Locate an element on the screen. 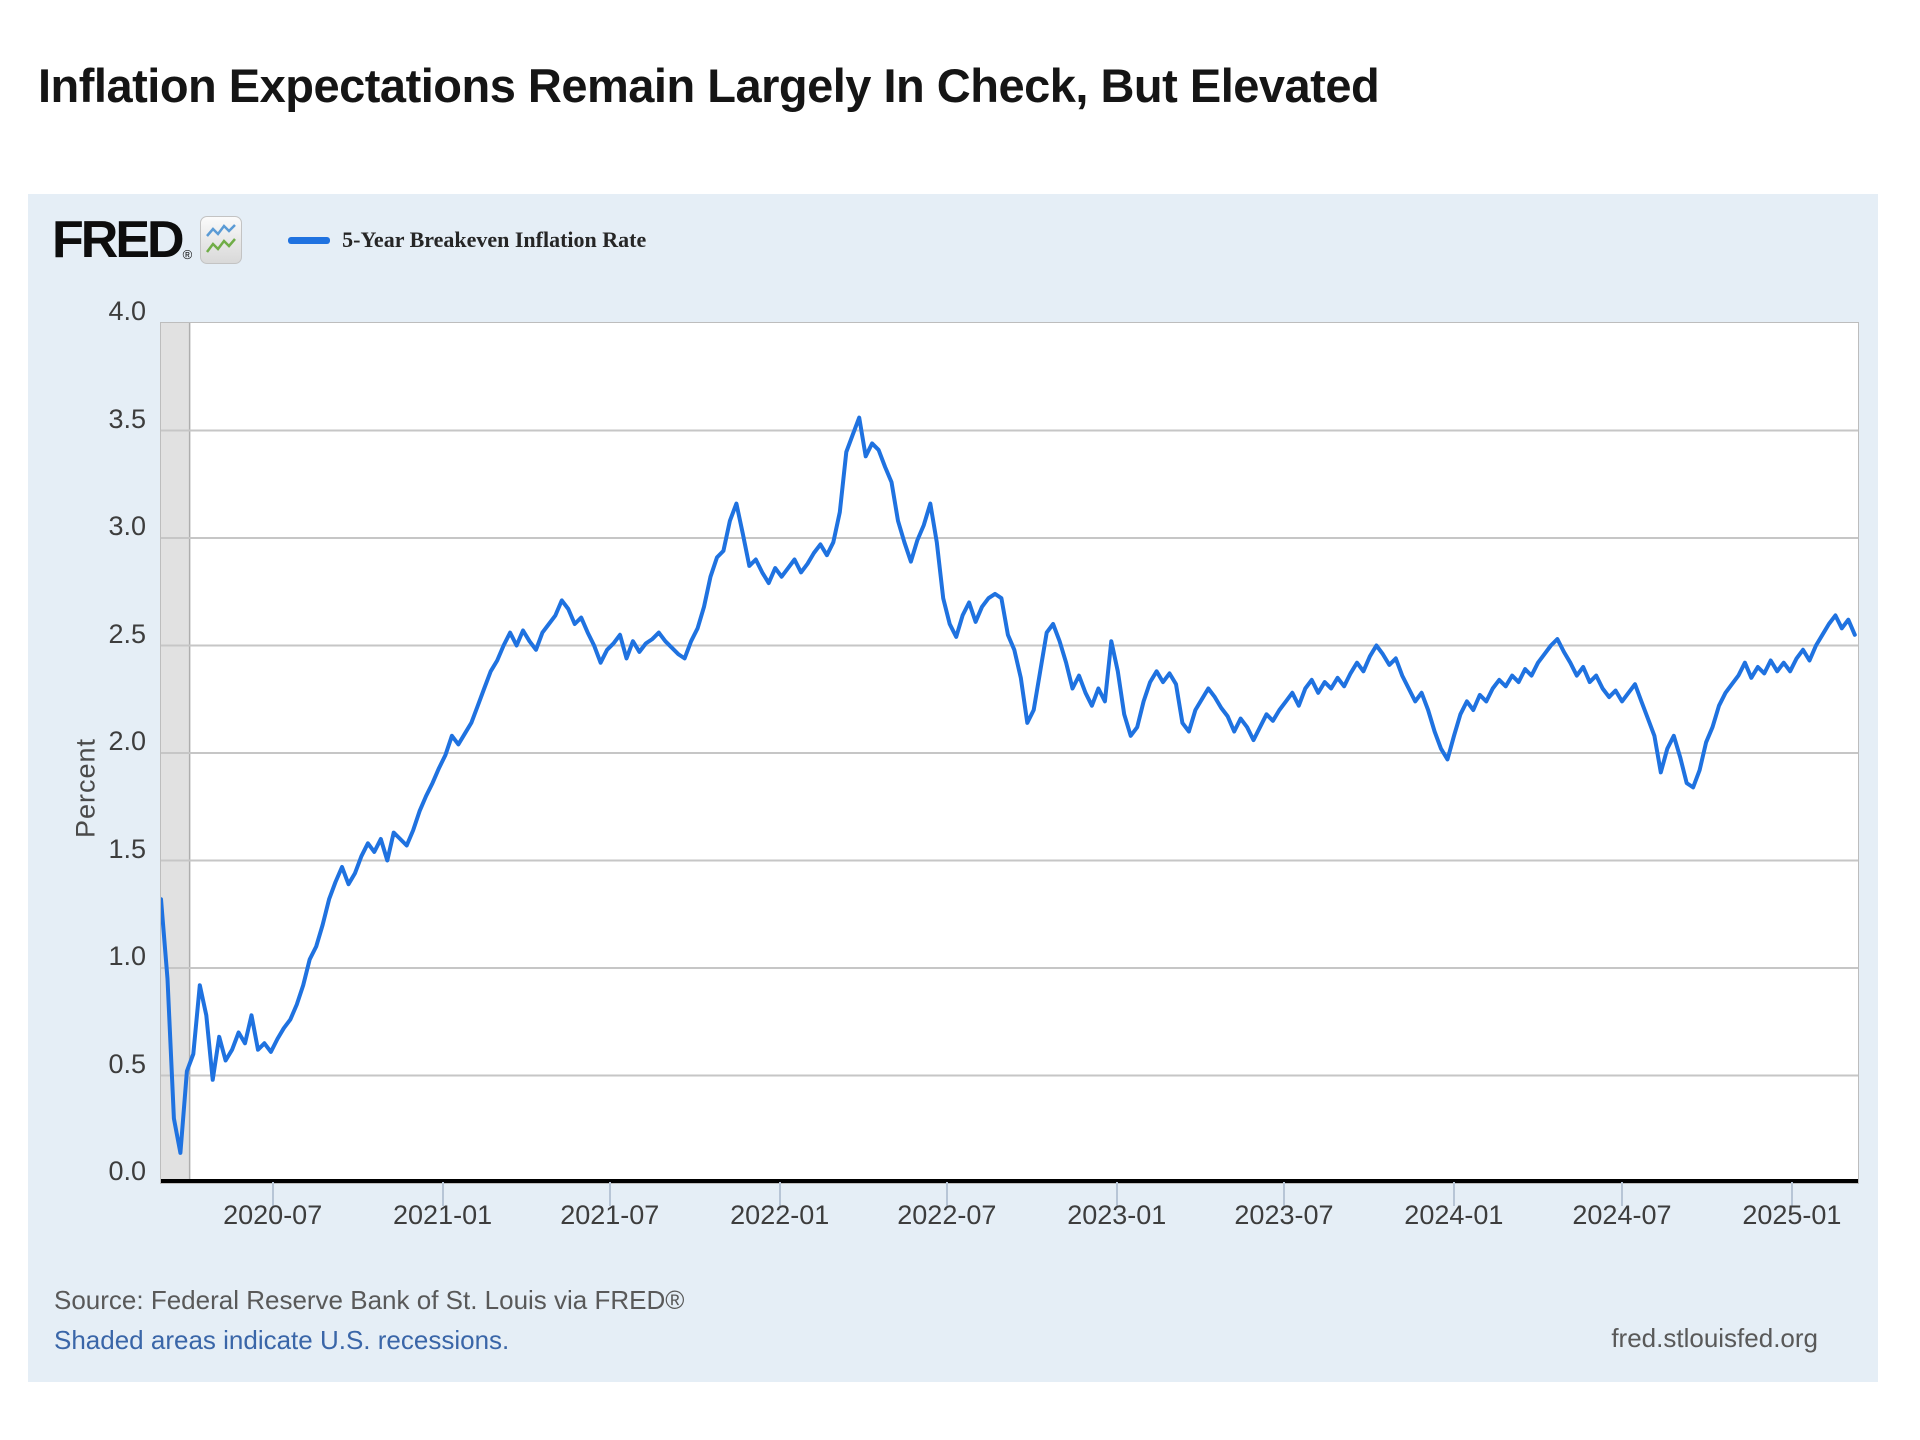 The image size is (1920, 1440). x-tick-label: 2023-01 is located at coordinates (1117, 1215).